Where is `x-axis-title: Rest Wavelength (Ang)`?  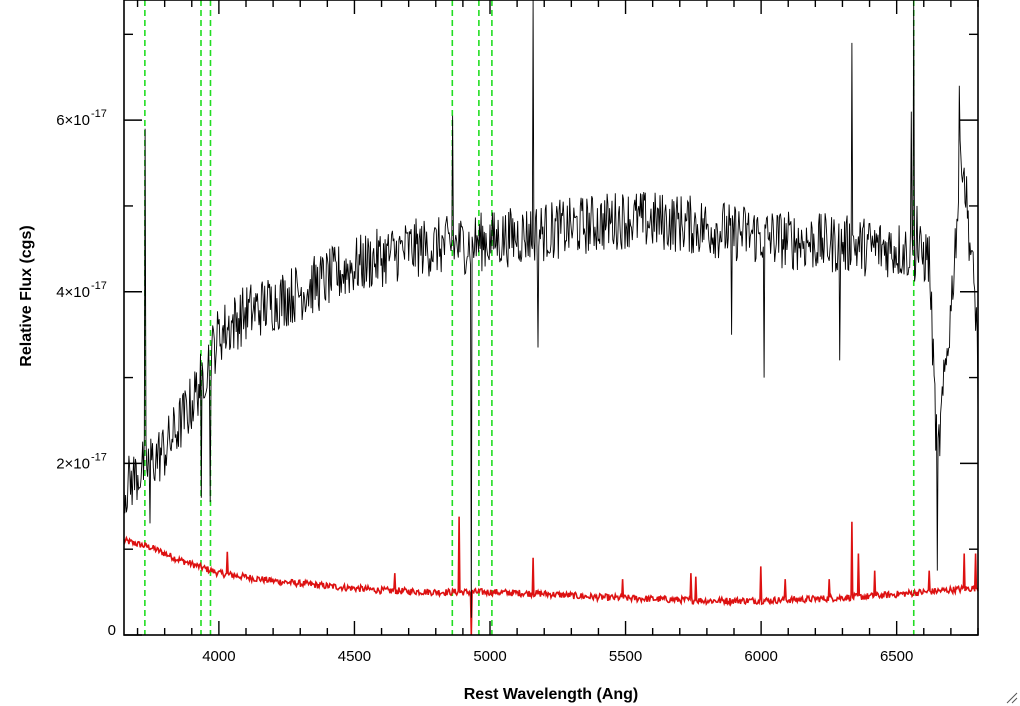
x-axis-title: Rest Wavelength (Ang) is located at coordinates (551, 694).